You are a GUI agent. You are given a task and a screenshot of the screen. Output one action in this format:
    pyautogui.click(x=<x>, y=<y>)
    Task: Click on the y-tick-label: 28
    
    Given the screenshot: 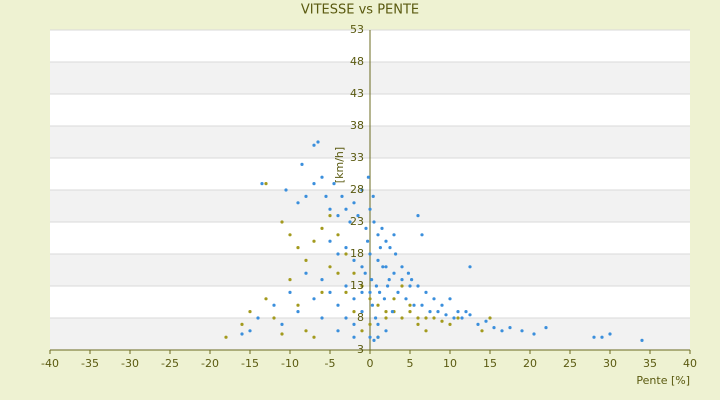 What is the action you would take?
    pyautogui.click(x=357, y=189)
    